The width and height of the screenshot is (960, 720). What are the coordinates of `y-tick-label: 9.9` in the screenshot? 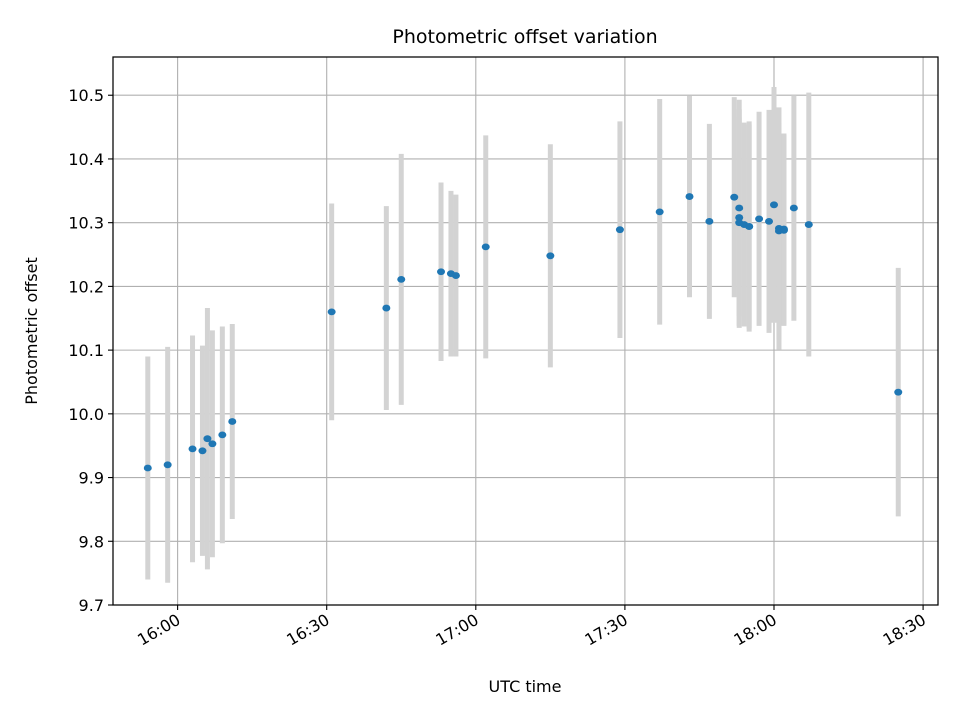 It's located at (91, 478).